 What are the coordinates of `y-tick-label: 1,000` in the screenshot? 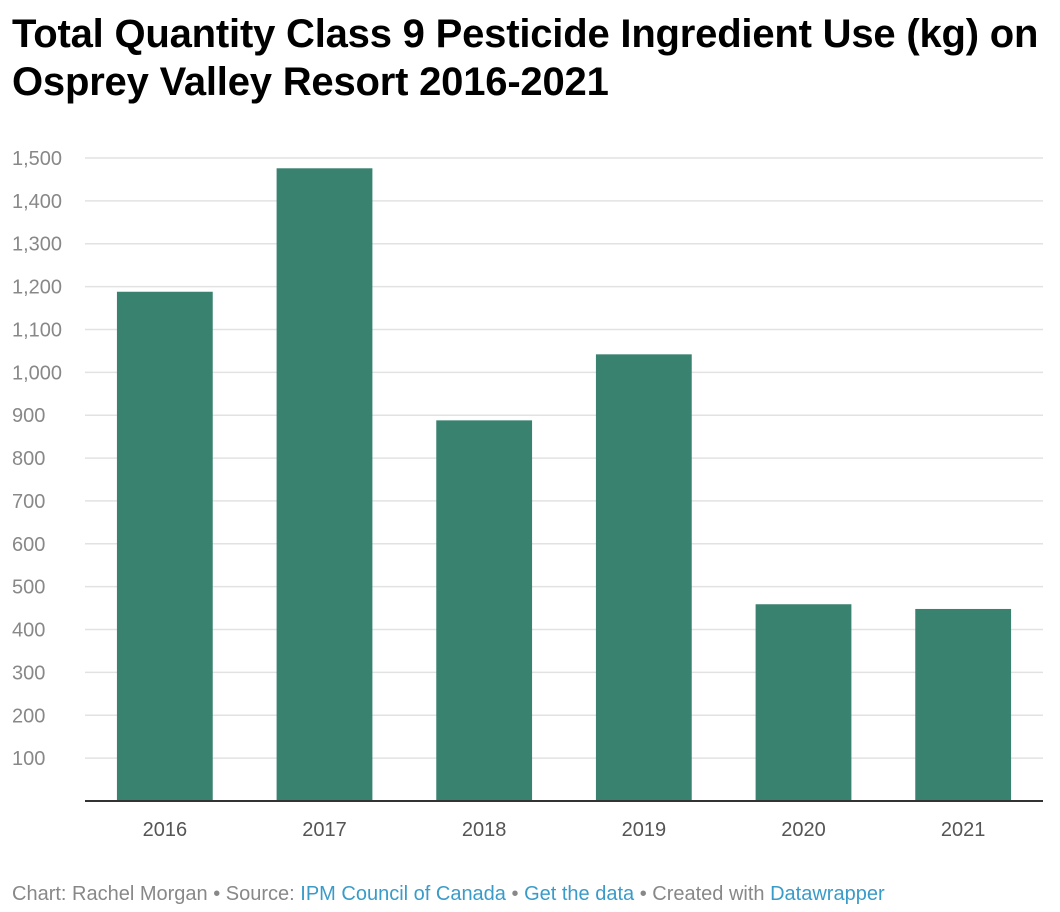 It's located at (37, 373).